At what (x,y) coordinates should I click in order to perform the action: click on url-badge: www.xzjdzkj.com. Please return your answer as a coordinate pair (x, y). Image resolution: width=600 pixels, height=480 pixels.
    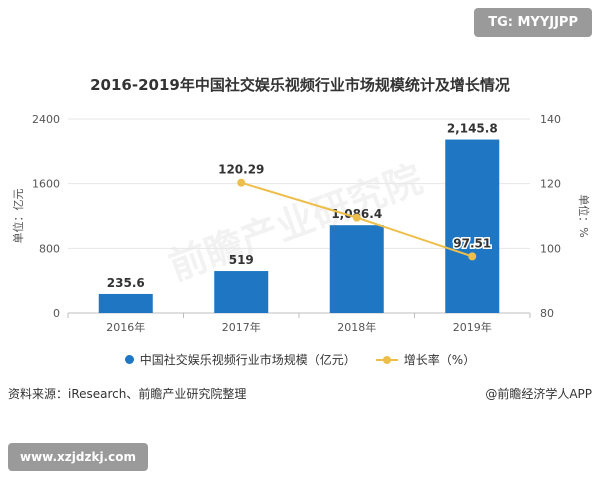
    Looking at the image, I should click on (78, 457).